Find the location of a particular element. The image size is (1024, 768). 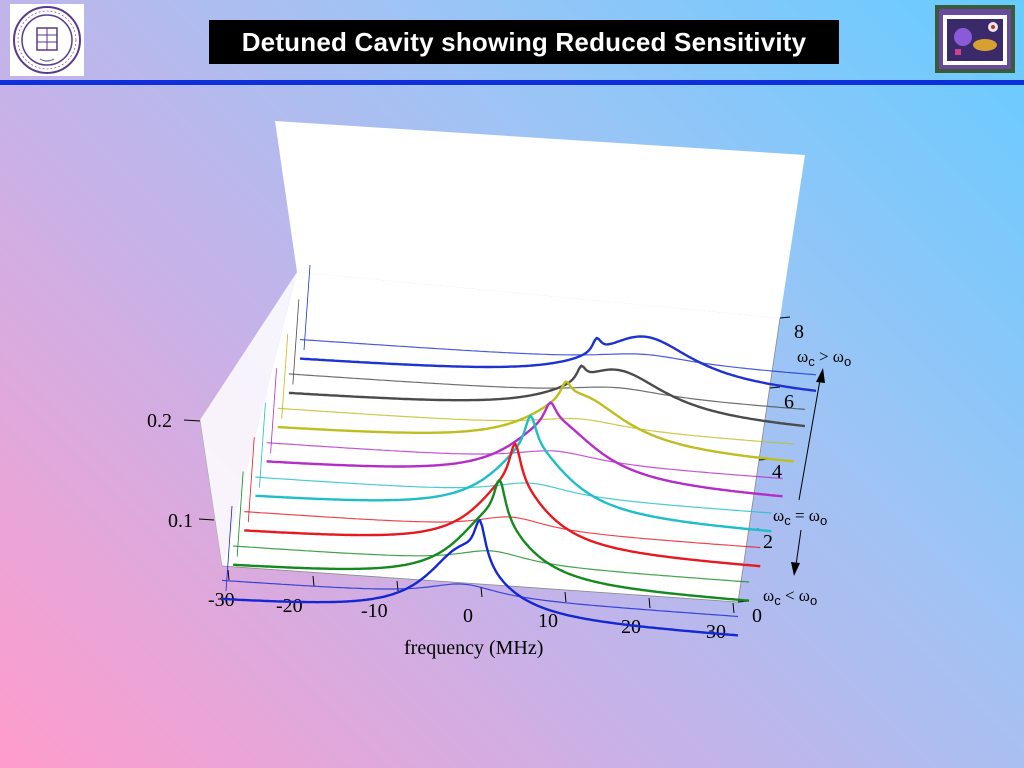

detuning-arrows is located at coordinates (808, 472).